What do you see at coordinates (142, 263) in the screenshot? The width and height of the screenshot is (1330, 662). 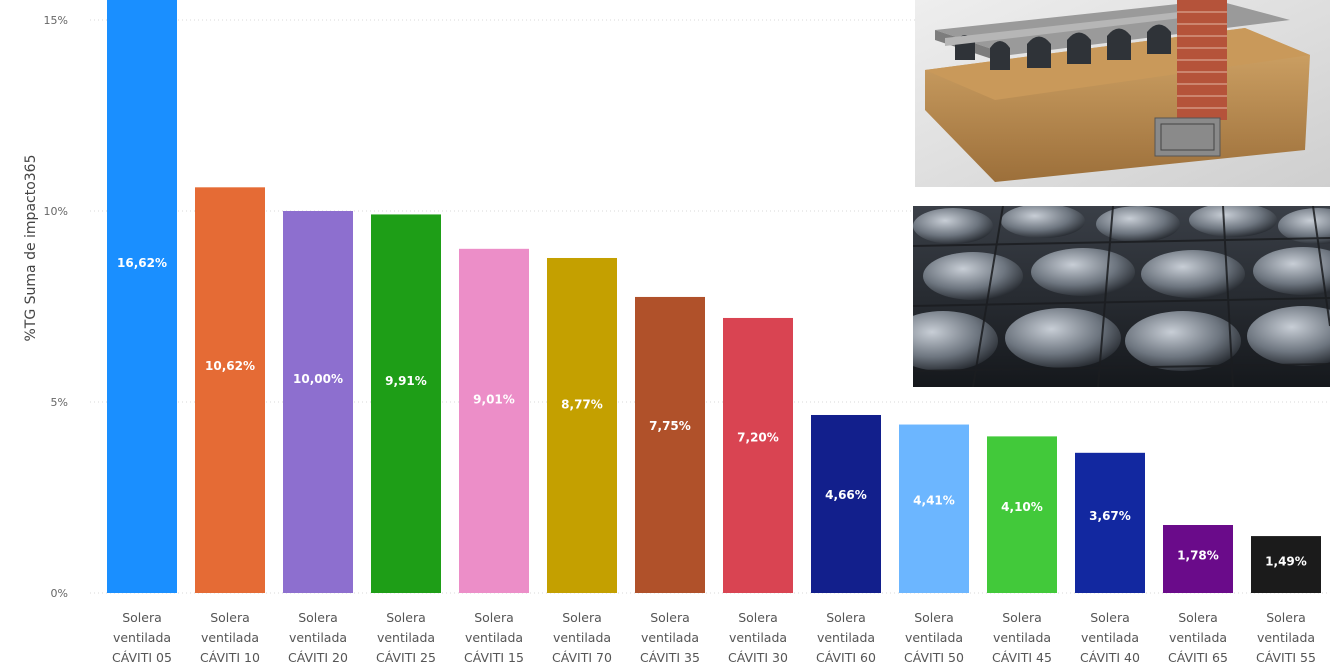 I see `data-label: 16,62%` at bounding box center [142, 263].